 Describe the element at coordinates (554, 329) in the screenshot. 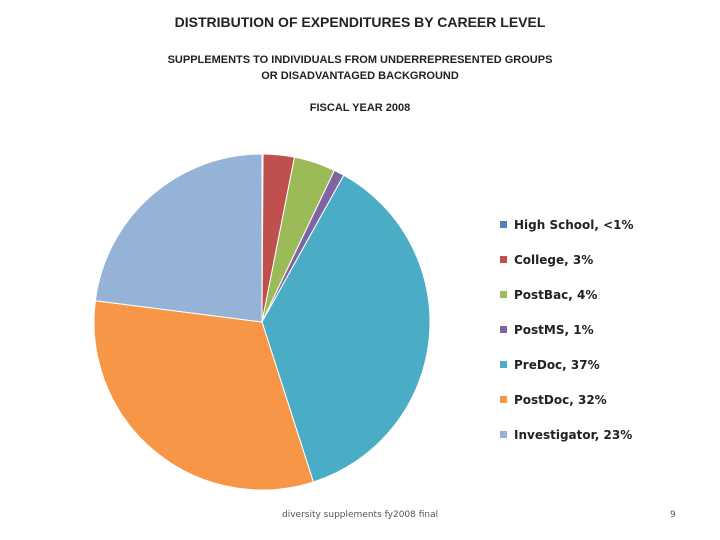

I see `legend-label: PostMS, 1%` at that location.